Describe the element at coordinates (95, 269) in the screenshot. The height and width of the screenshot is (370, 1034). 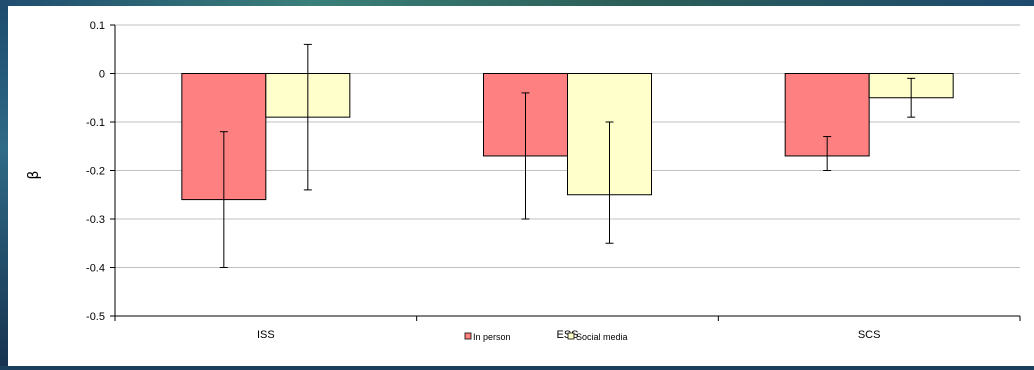
I see `y-tick-label: -0.4` at that location.